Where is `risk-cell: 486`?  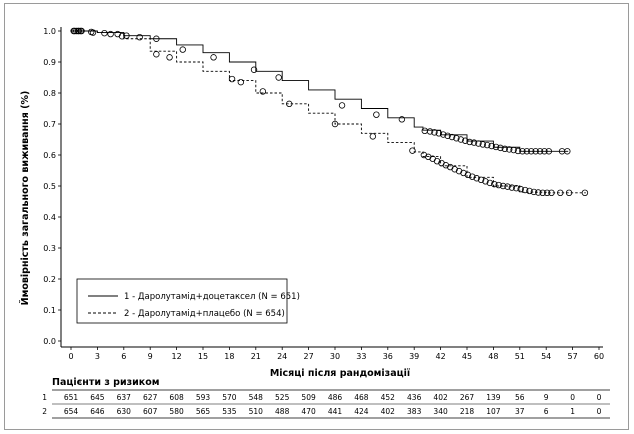
risk-cell: 486 is located at coordinates (335, 397).